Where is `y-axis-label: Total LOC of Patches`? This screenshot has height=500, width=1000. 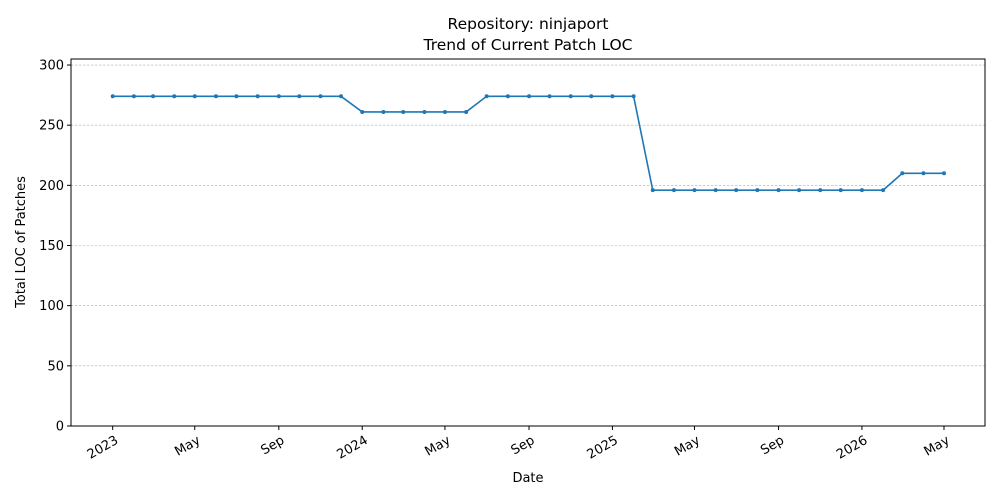
y-axis-label: Total LOC of Patches is located at coordinates (21, 242).